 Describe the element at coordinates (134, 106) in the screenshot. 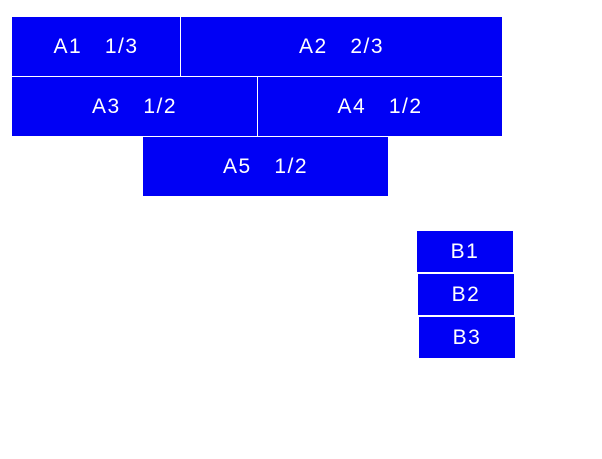

I see `block-a3: A3 1/2` at that location.